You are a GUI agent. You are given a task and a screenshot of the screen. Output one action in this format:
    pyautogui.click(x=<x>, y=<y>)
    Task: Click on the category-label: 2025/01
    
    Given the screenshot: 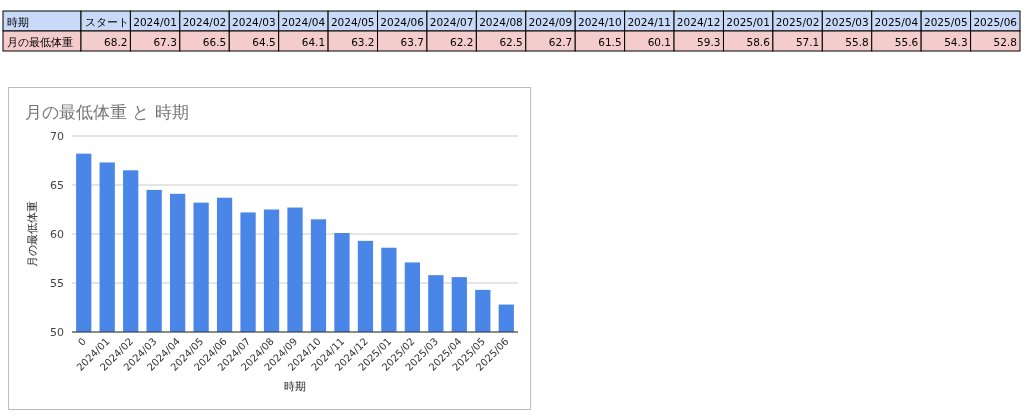 What is the action you would take?
    pyautogui.click(x=748, y=21)
    